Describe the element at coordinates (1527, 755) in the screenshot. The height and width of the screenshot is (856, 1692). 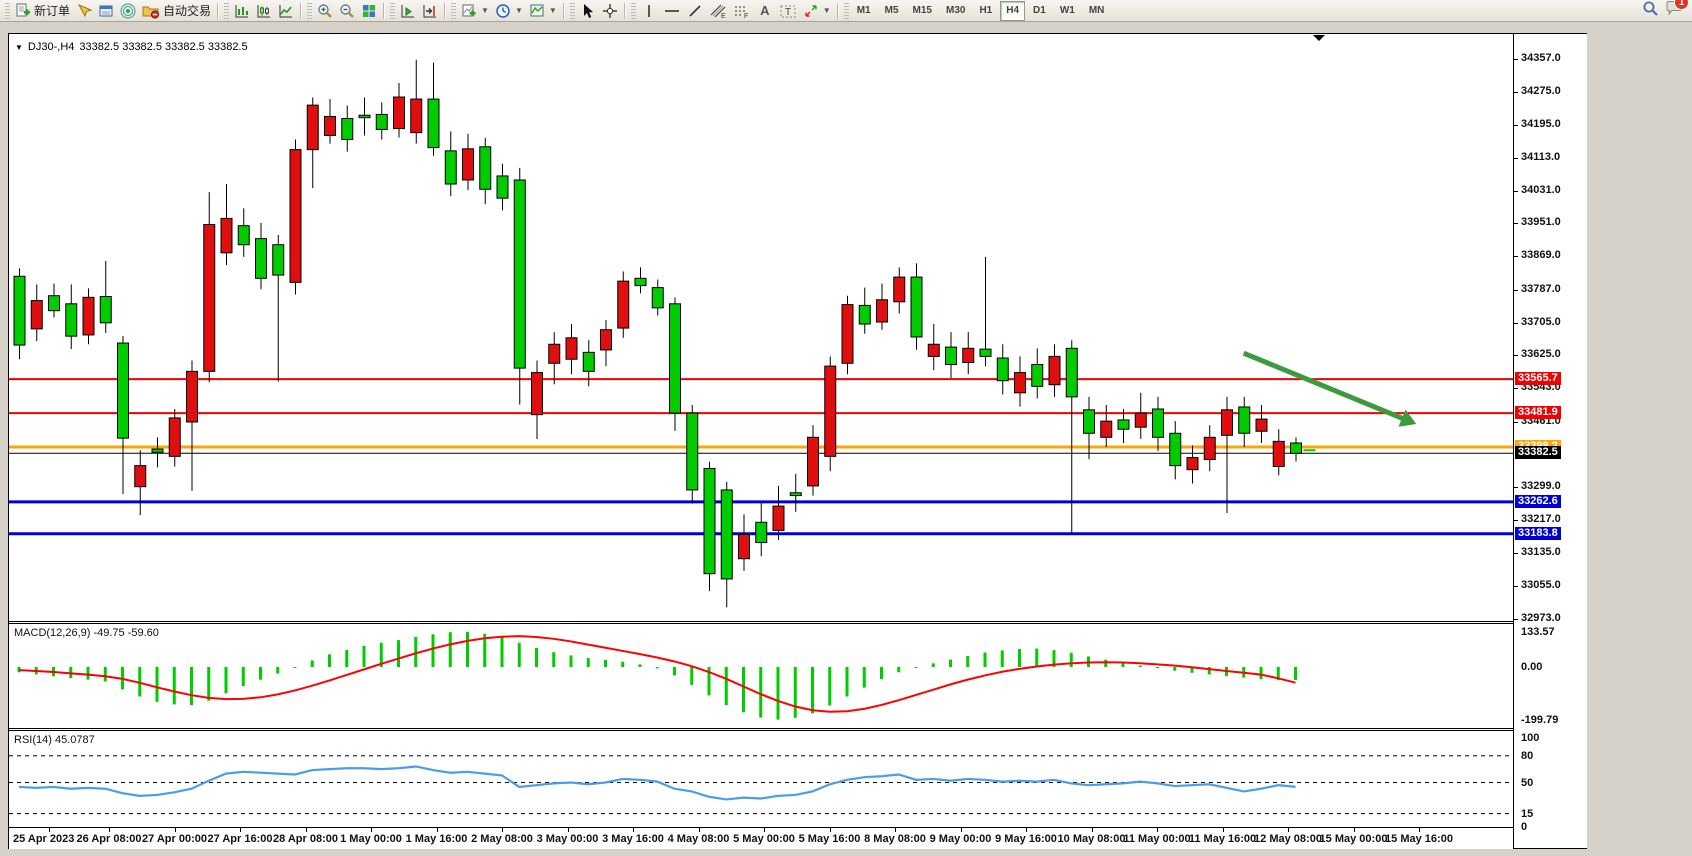
I see `rsi-scale-label: 80` at that location.